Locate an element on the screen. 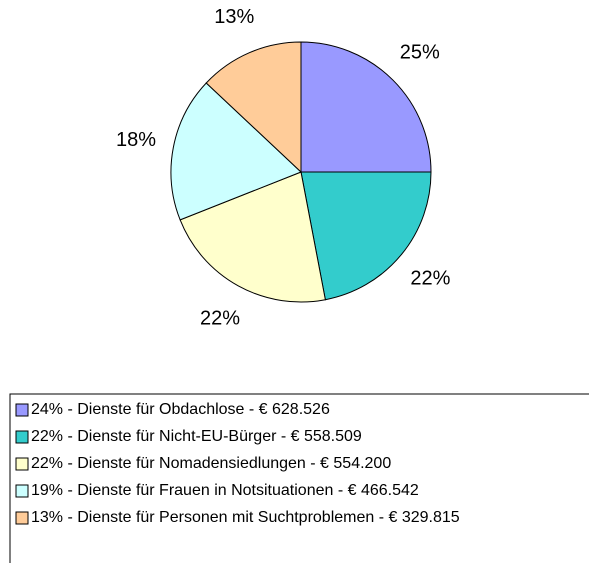 The image size is (589, 563). legend-label: 24% - Dienste für Obdachlose - € 628.526 is located at coordinates (180, 409).